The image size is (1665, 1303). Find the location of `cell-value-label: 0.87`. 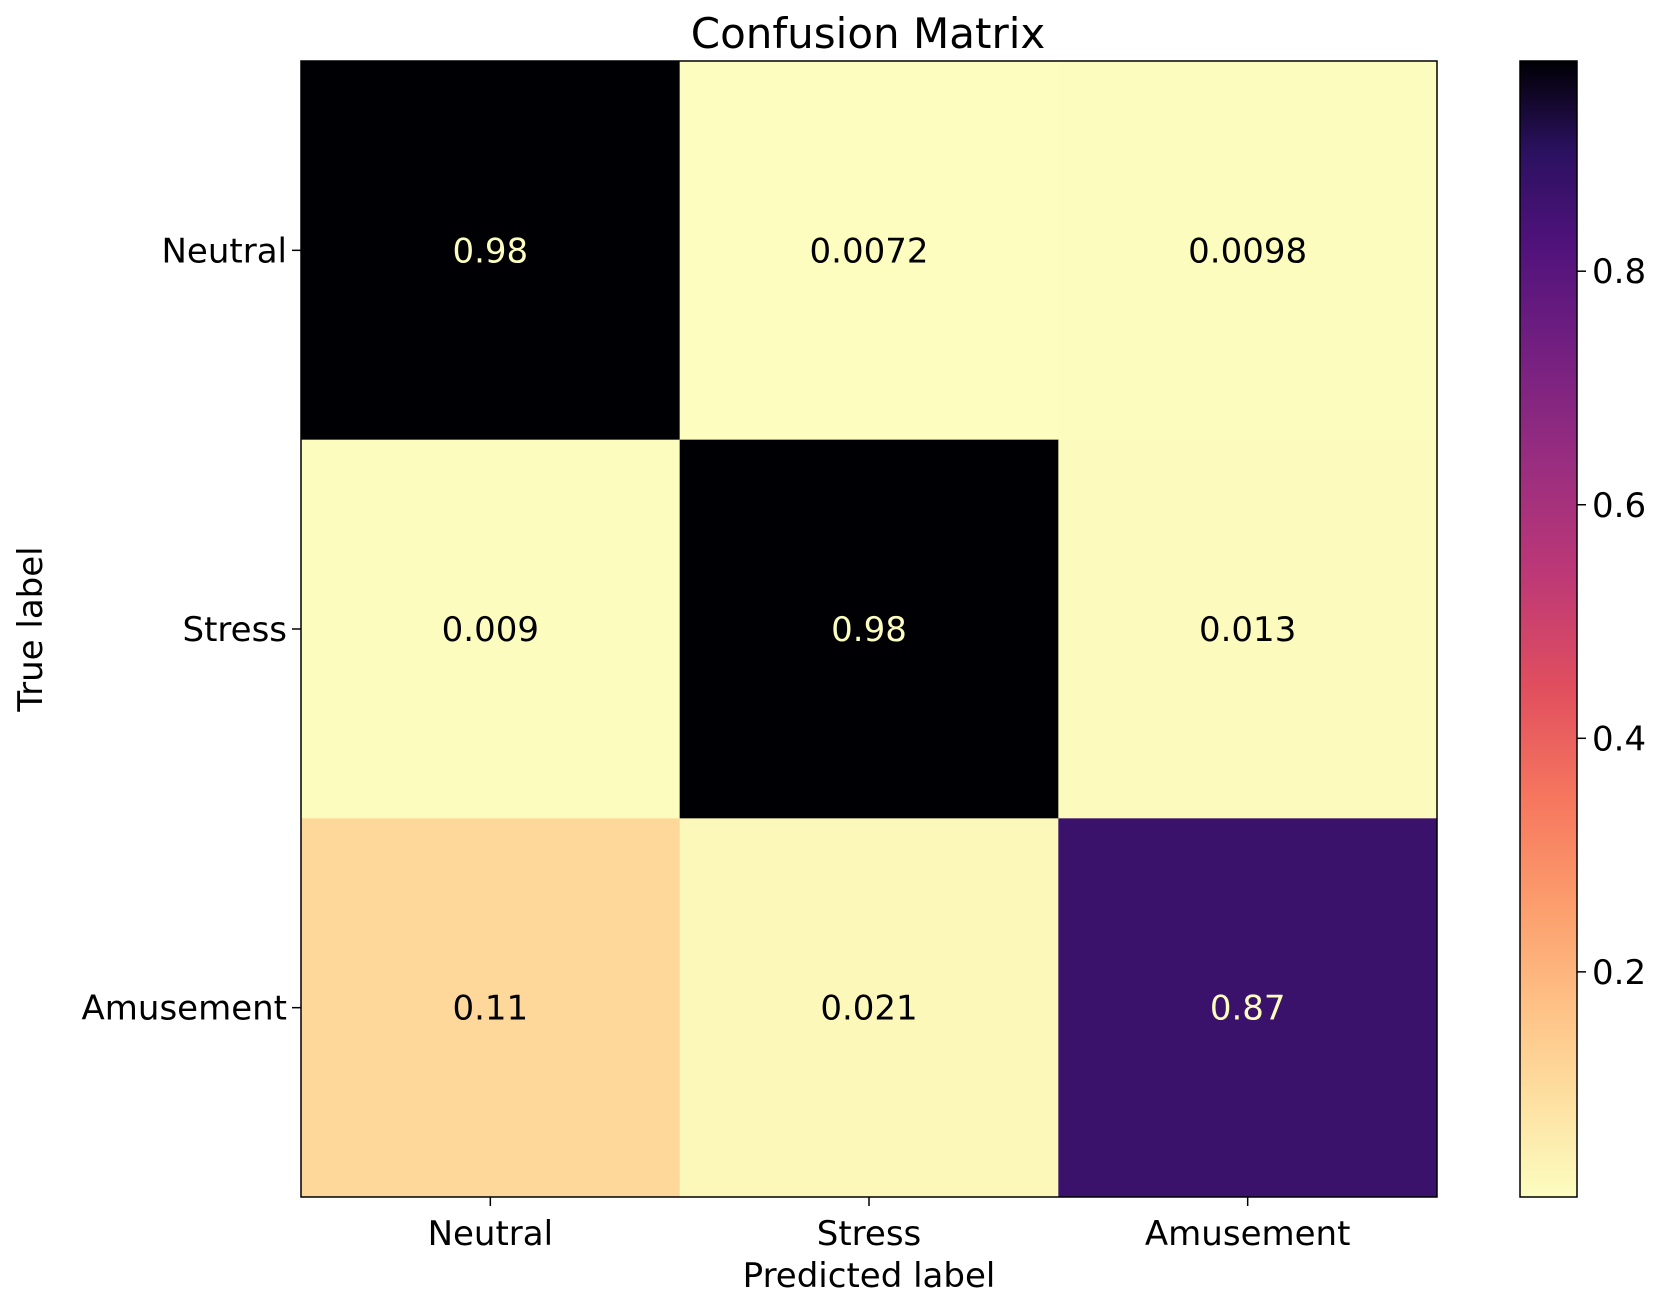

cell-value-label: 0.87 is located at coordinates (1248, 1009).